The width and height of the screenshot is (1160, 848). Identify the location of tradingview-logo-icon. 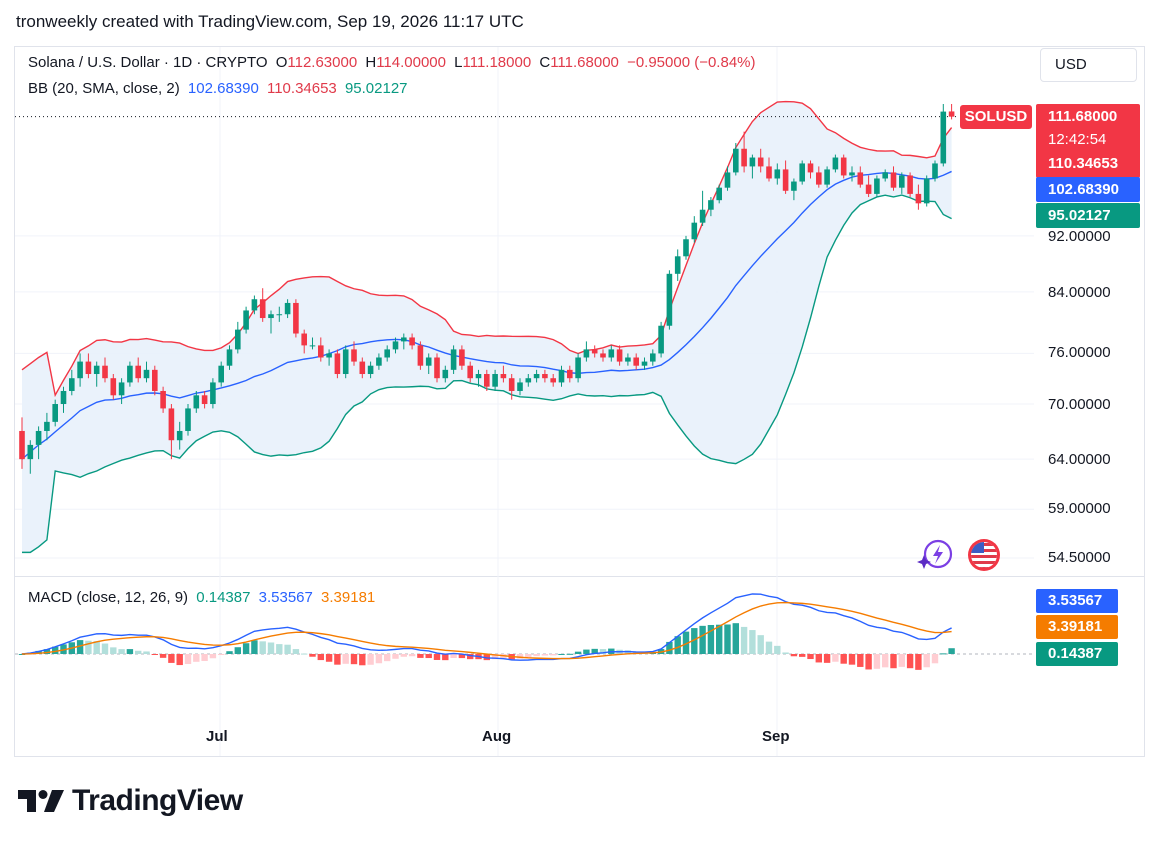
(41, 803).